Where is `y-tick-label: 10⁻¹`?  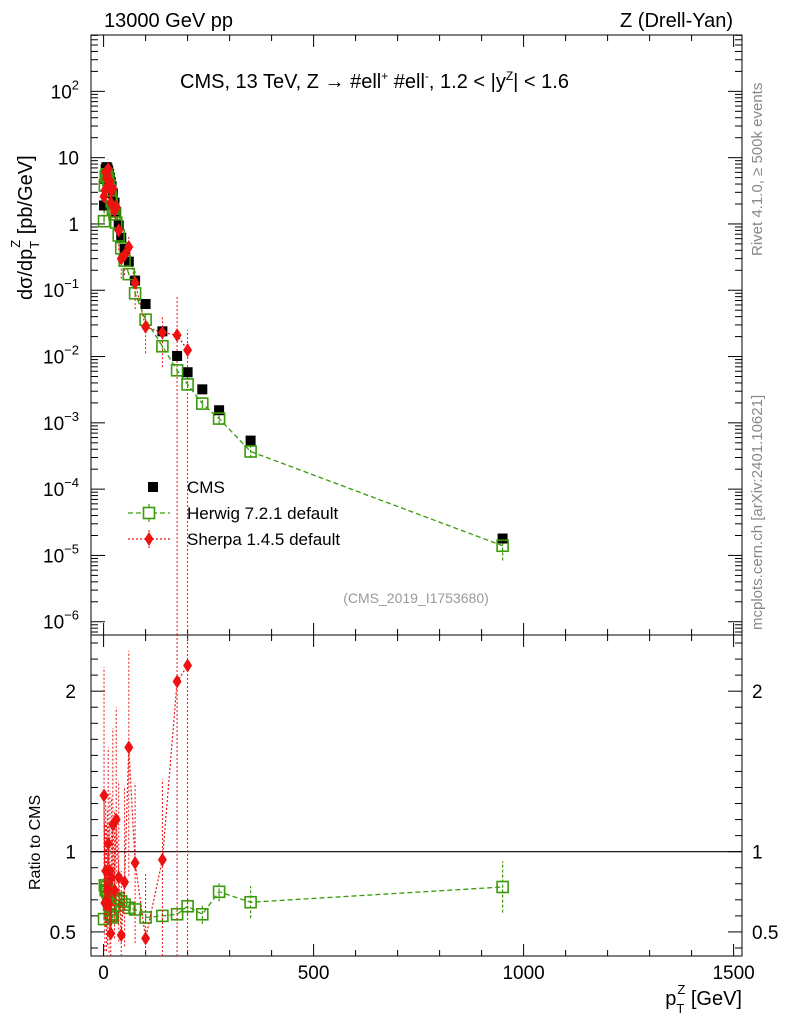
y-tick-label: 10⁻¹ is located at coordinates (61, 289).